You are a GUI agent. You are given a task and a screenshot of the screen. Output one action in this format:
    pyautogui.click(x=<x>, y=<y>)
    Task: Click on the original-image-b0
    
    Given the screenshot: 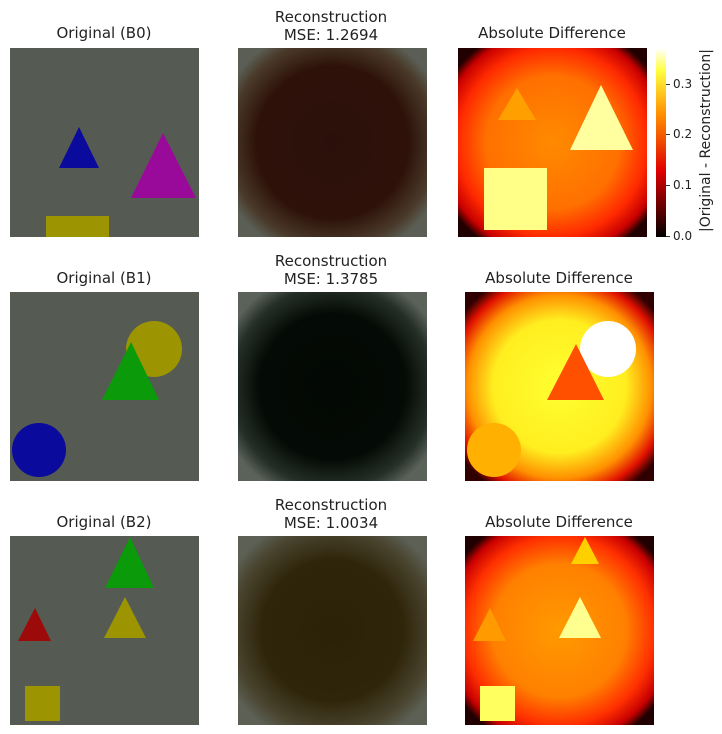 What is the action you would take?
    pyautogui.click(x=104, y=142)
    